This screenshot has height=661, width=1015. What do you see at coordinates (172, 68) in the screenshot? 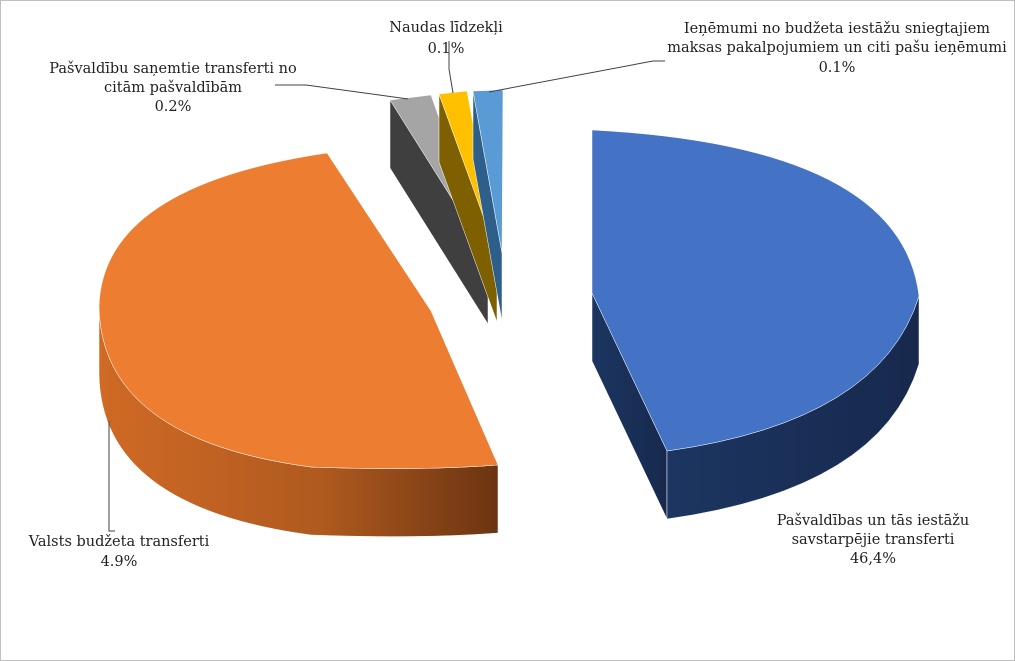
I see `data-label-2-line-1: Pašvaldību saņemtie transferti no` at bounding box center [172, 68].